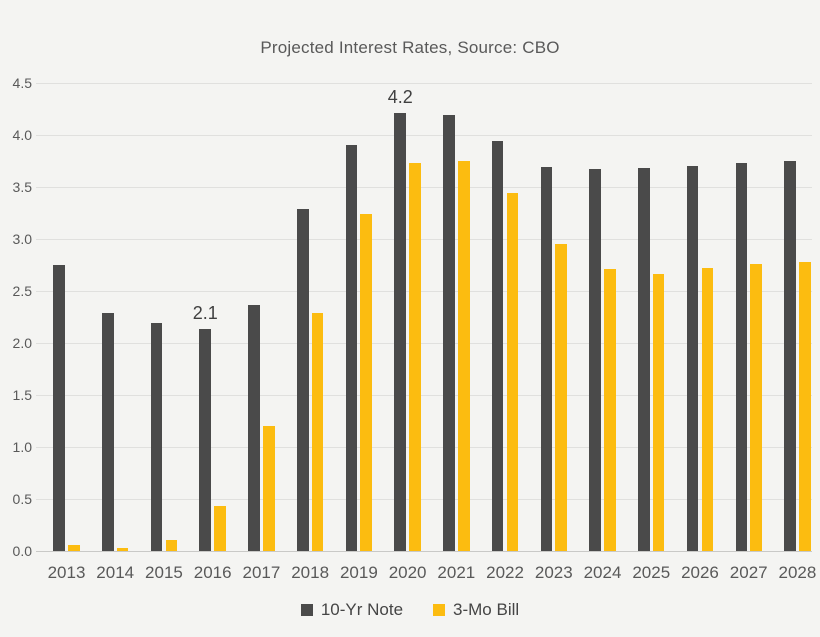 The width and height of the screenshot is (820, 637). What do you see at coordinates (456, 572) in the screenshot?
I see `x-axis-label-2021: 2021` at bounding box center [456, 572].